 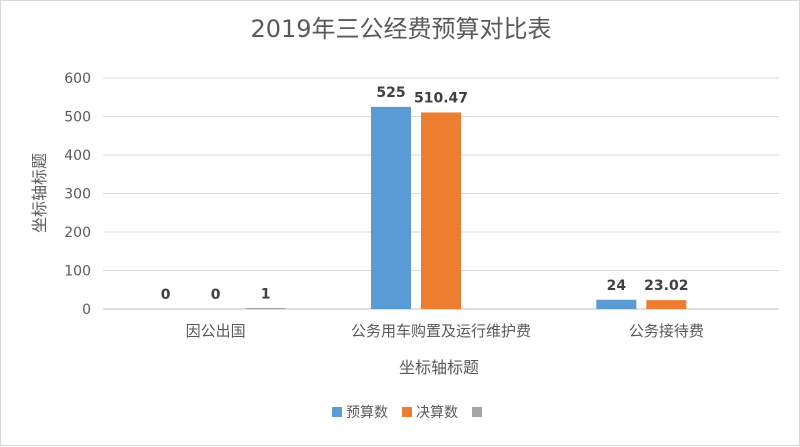 I want to click on x-axis-title: 坐标轴标题, so click(x=439, y=367).